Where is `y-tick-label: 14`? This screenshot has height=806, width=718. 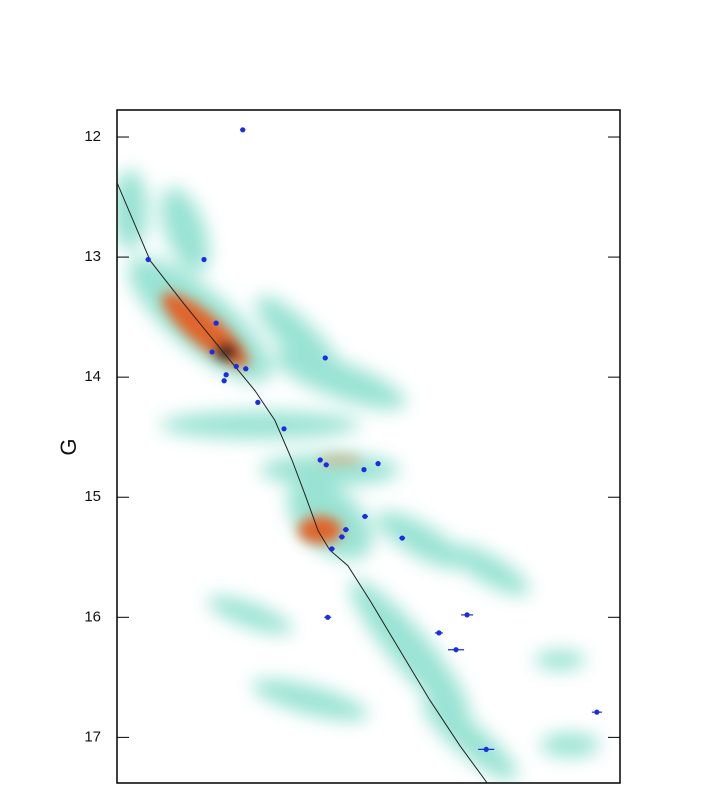 y-tick-label: 14 is located at coordinates (92, 376).